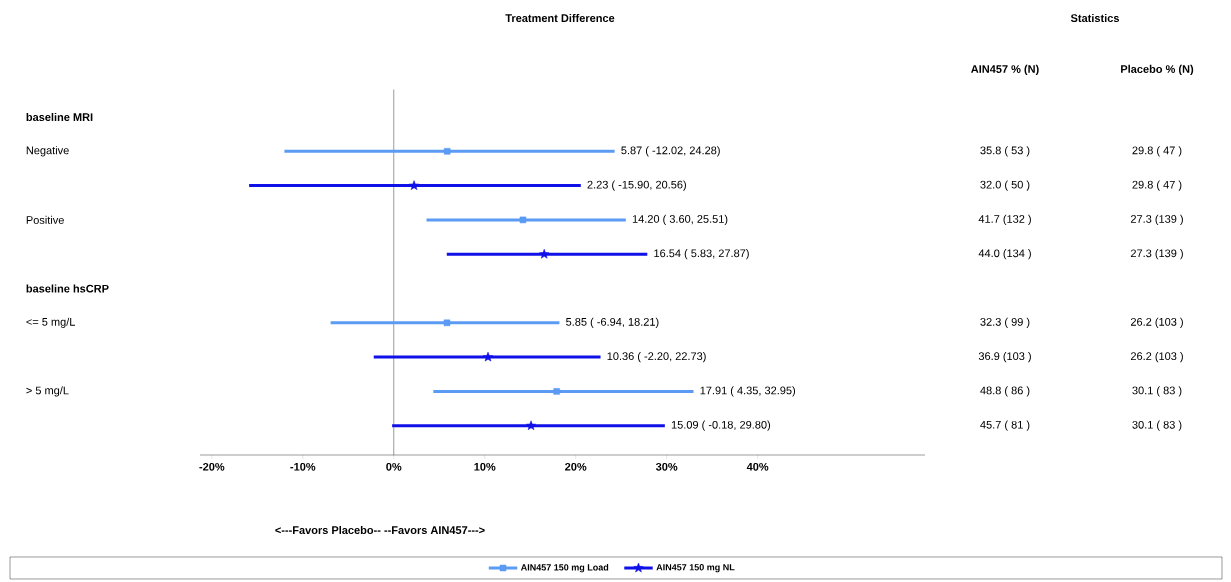 This screenshot has height=582, width=1231. Describe the element at coordinates (380, 530) in the screenshot. I see `text: <---Favors Placebo-- --Favors AIN457--->` at that location.